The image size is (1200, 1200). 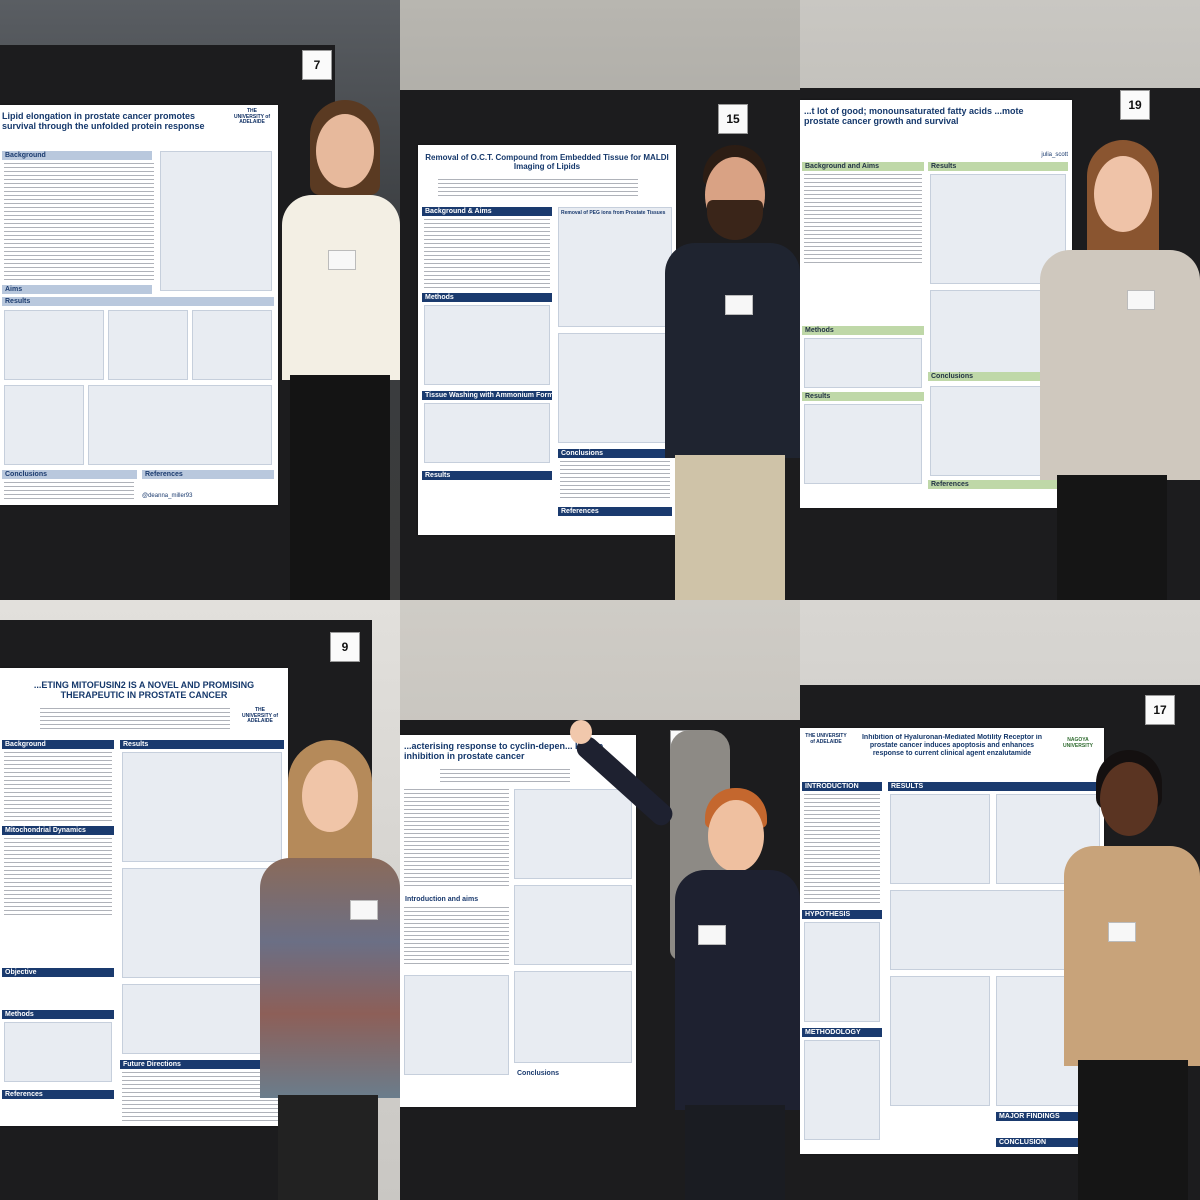 I want to click on board-number: 9, so click(x=345, y=647).